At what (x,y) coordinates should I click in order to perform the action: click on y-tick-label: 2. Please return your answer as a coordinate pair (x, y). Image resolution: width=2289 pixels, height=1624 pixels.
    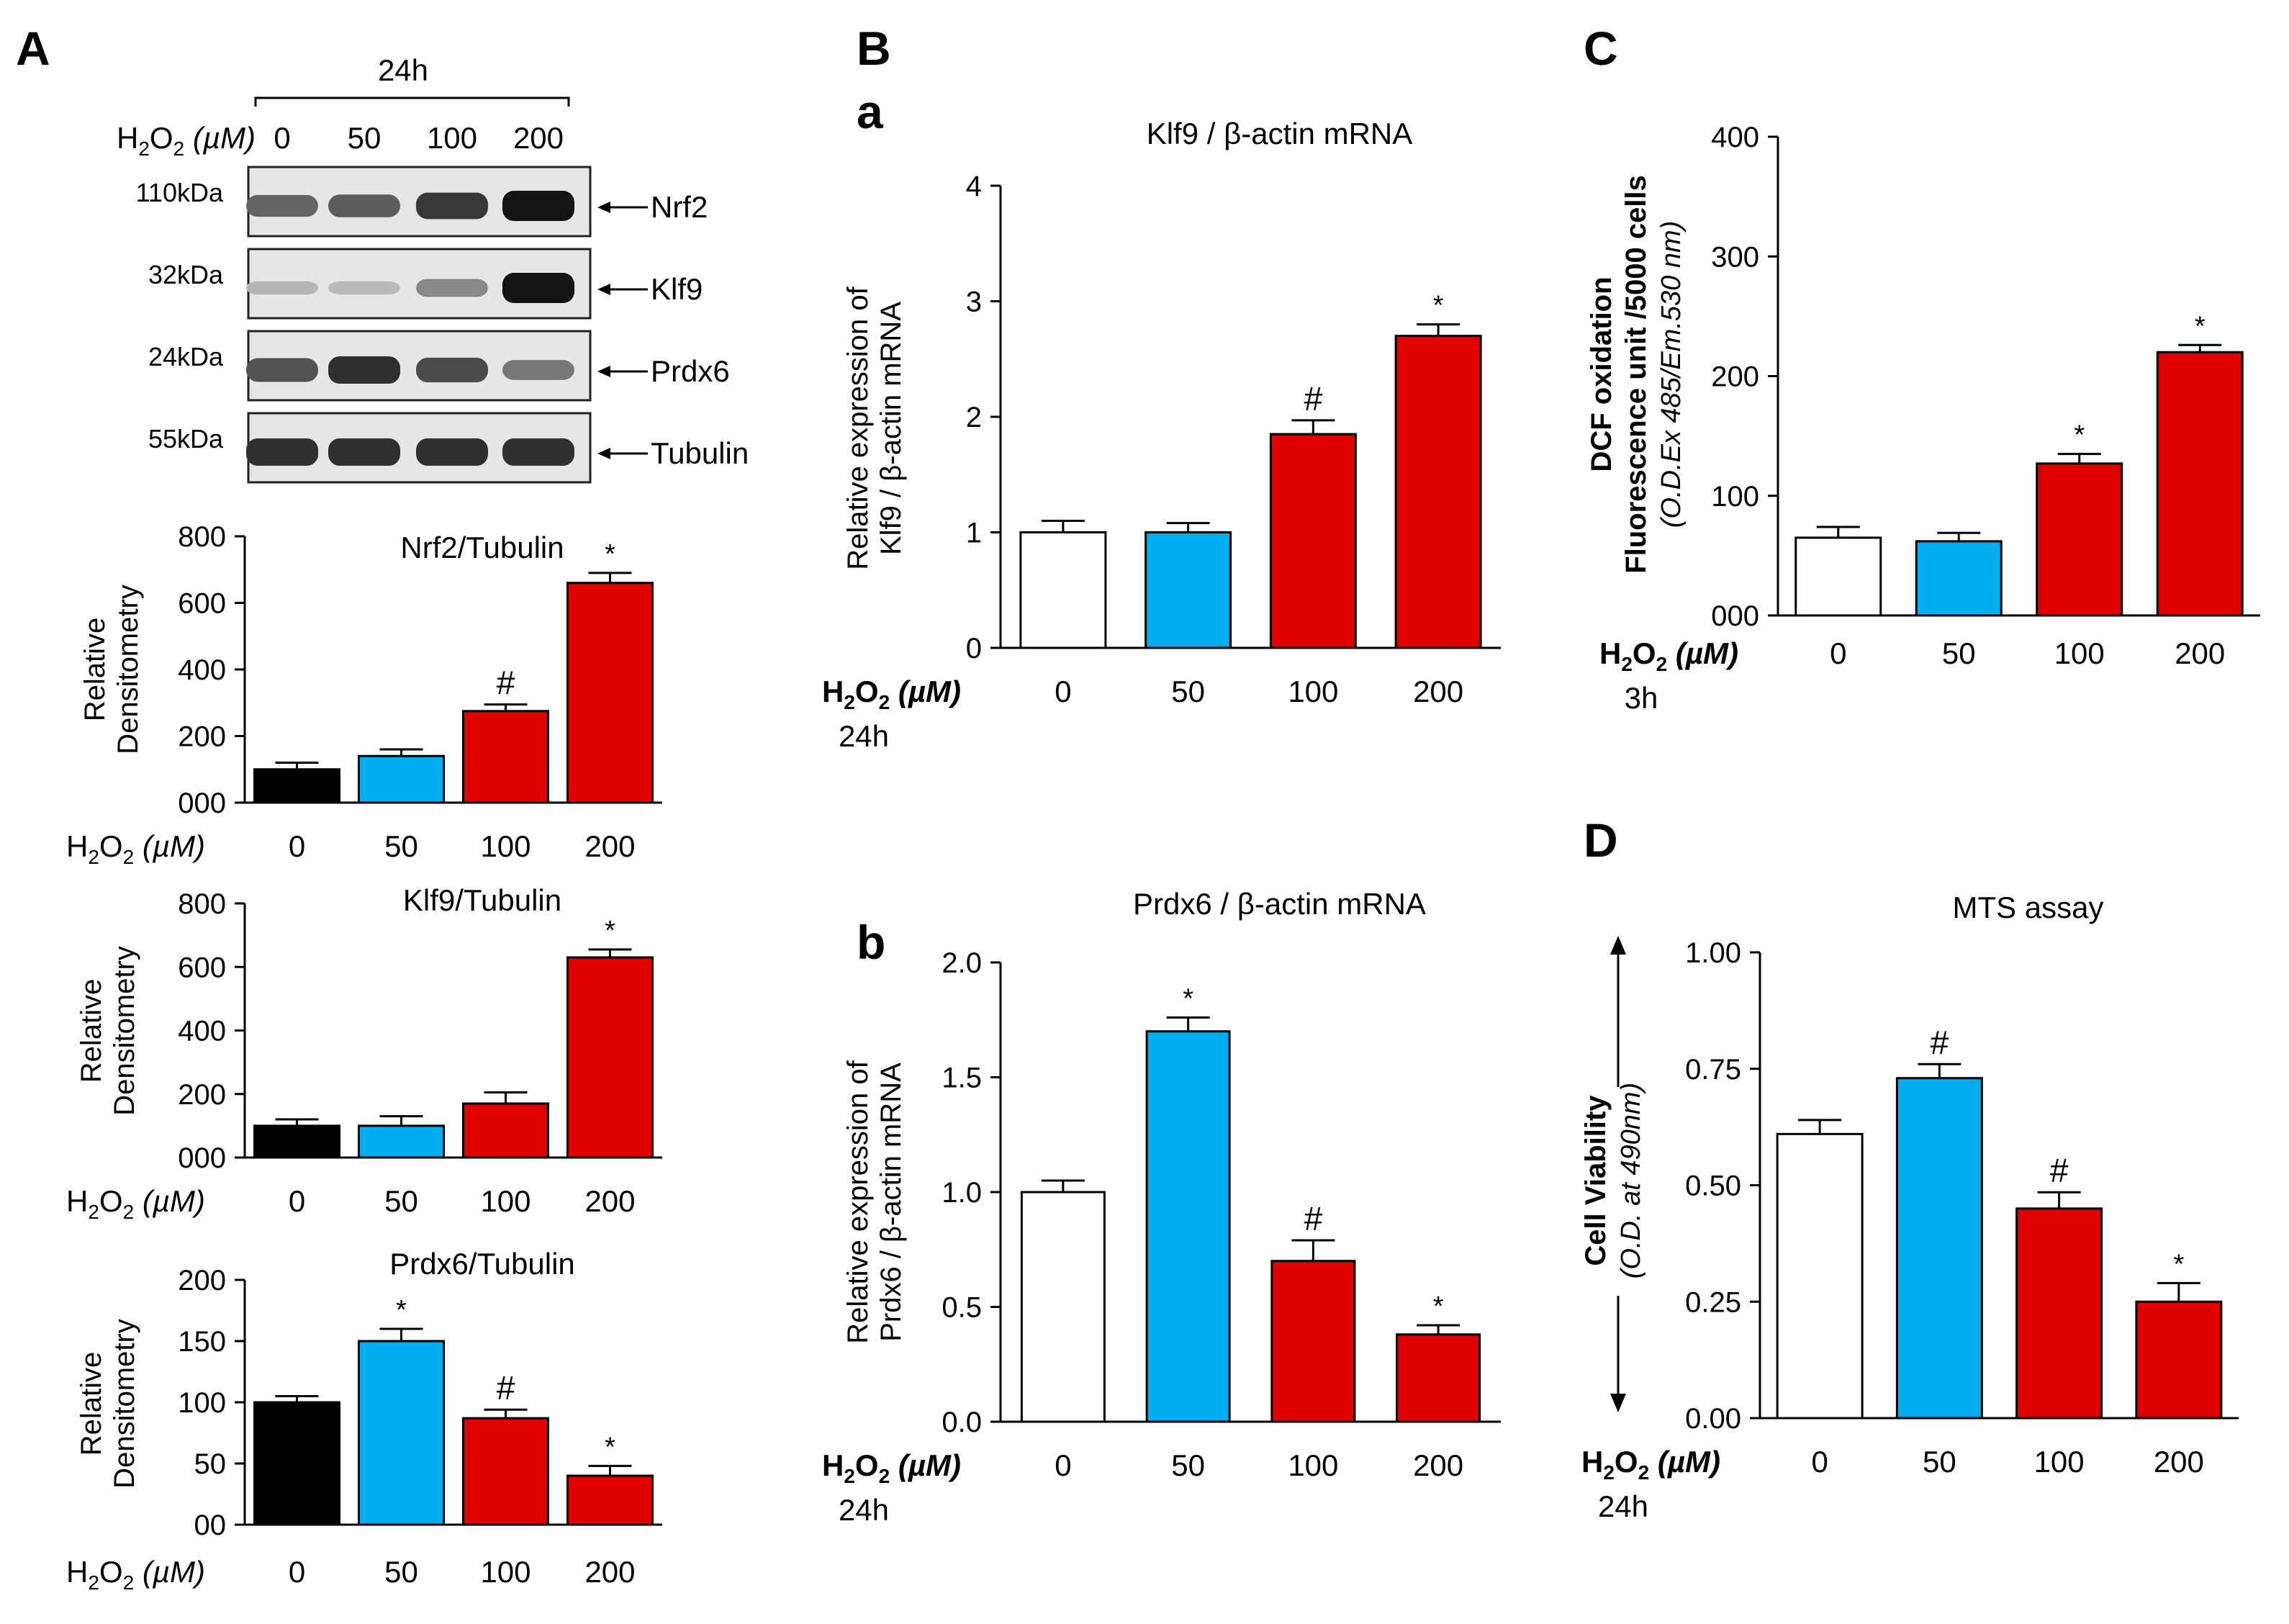
    Looking at the image, I should click on (974, 417).